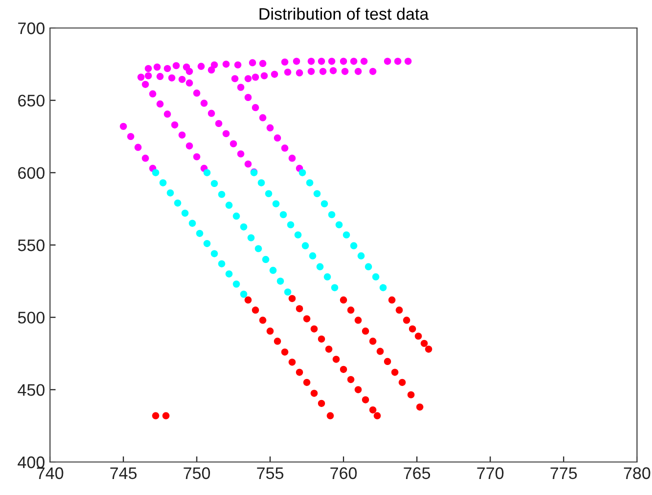 The width and height of the screenshot is (652, 495). I want to click on chart-title: Distribution of test data, so click(344, 14).